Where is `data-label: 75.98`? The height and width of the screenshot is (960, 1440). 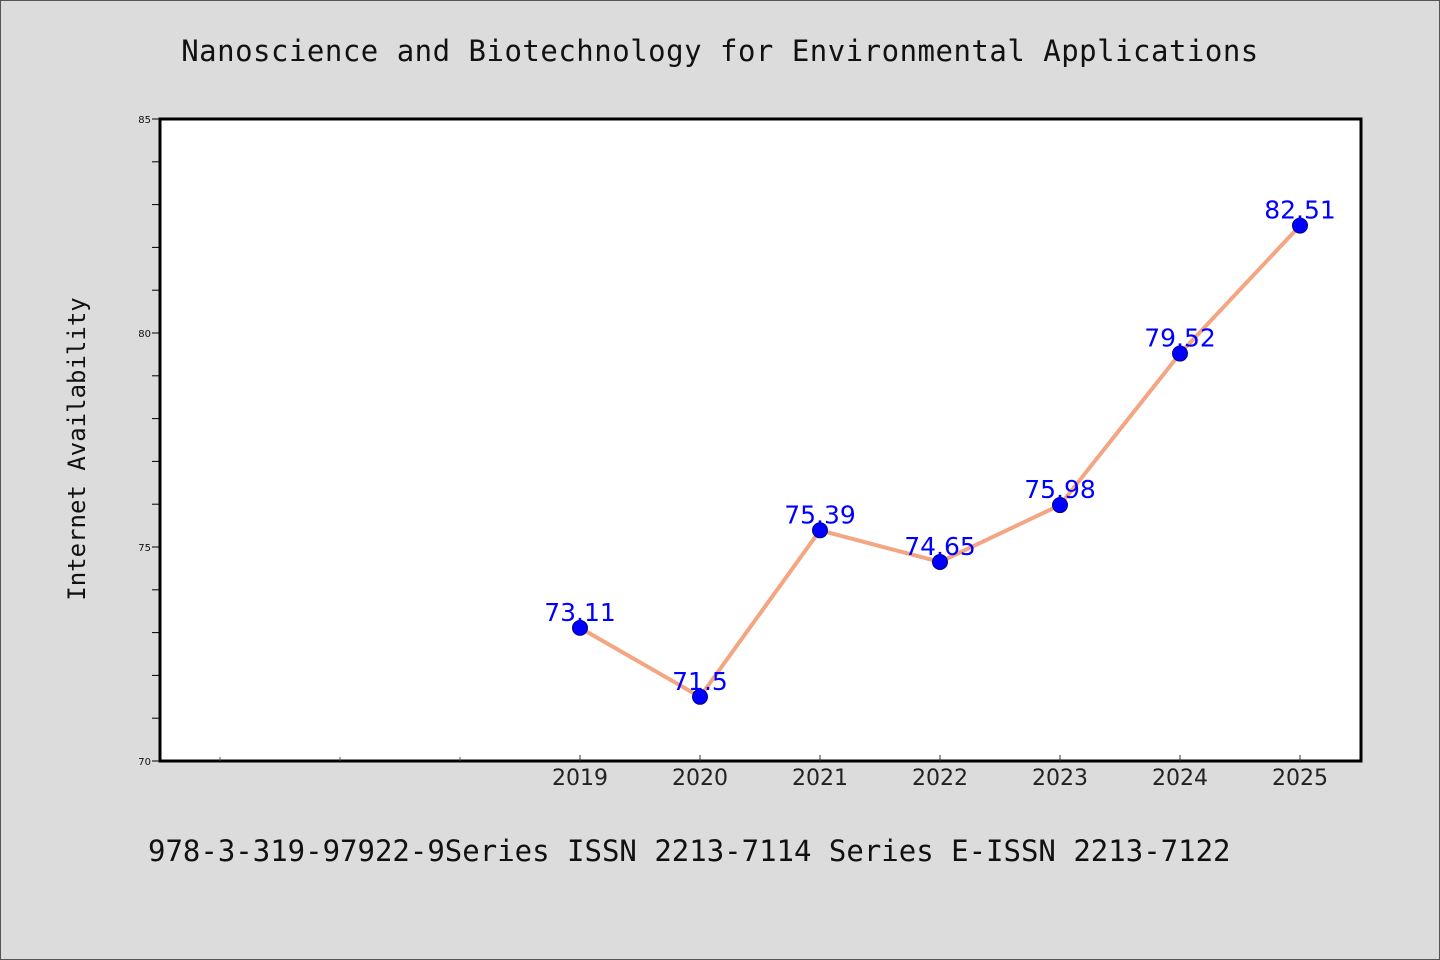
data-label: 75.98 is located at coordinates (1060, 489).